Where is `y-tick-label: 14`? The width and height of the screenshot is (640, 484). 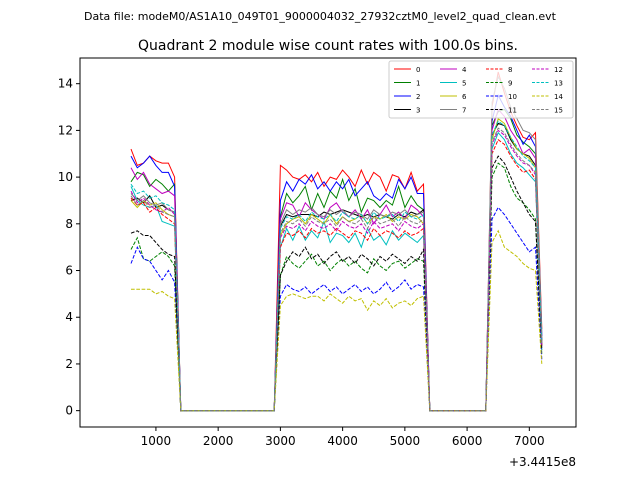
y-tick-label: 14 is located at coordinates (65, 84).